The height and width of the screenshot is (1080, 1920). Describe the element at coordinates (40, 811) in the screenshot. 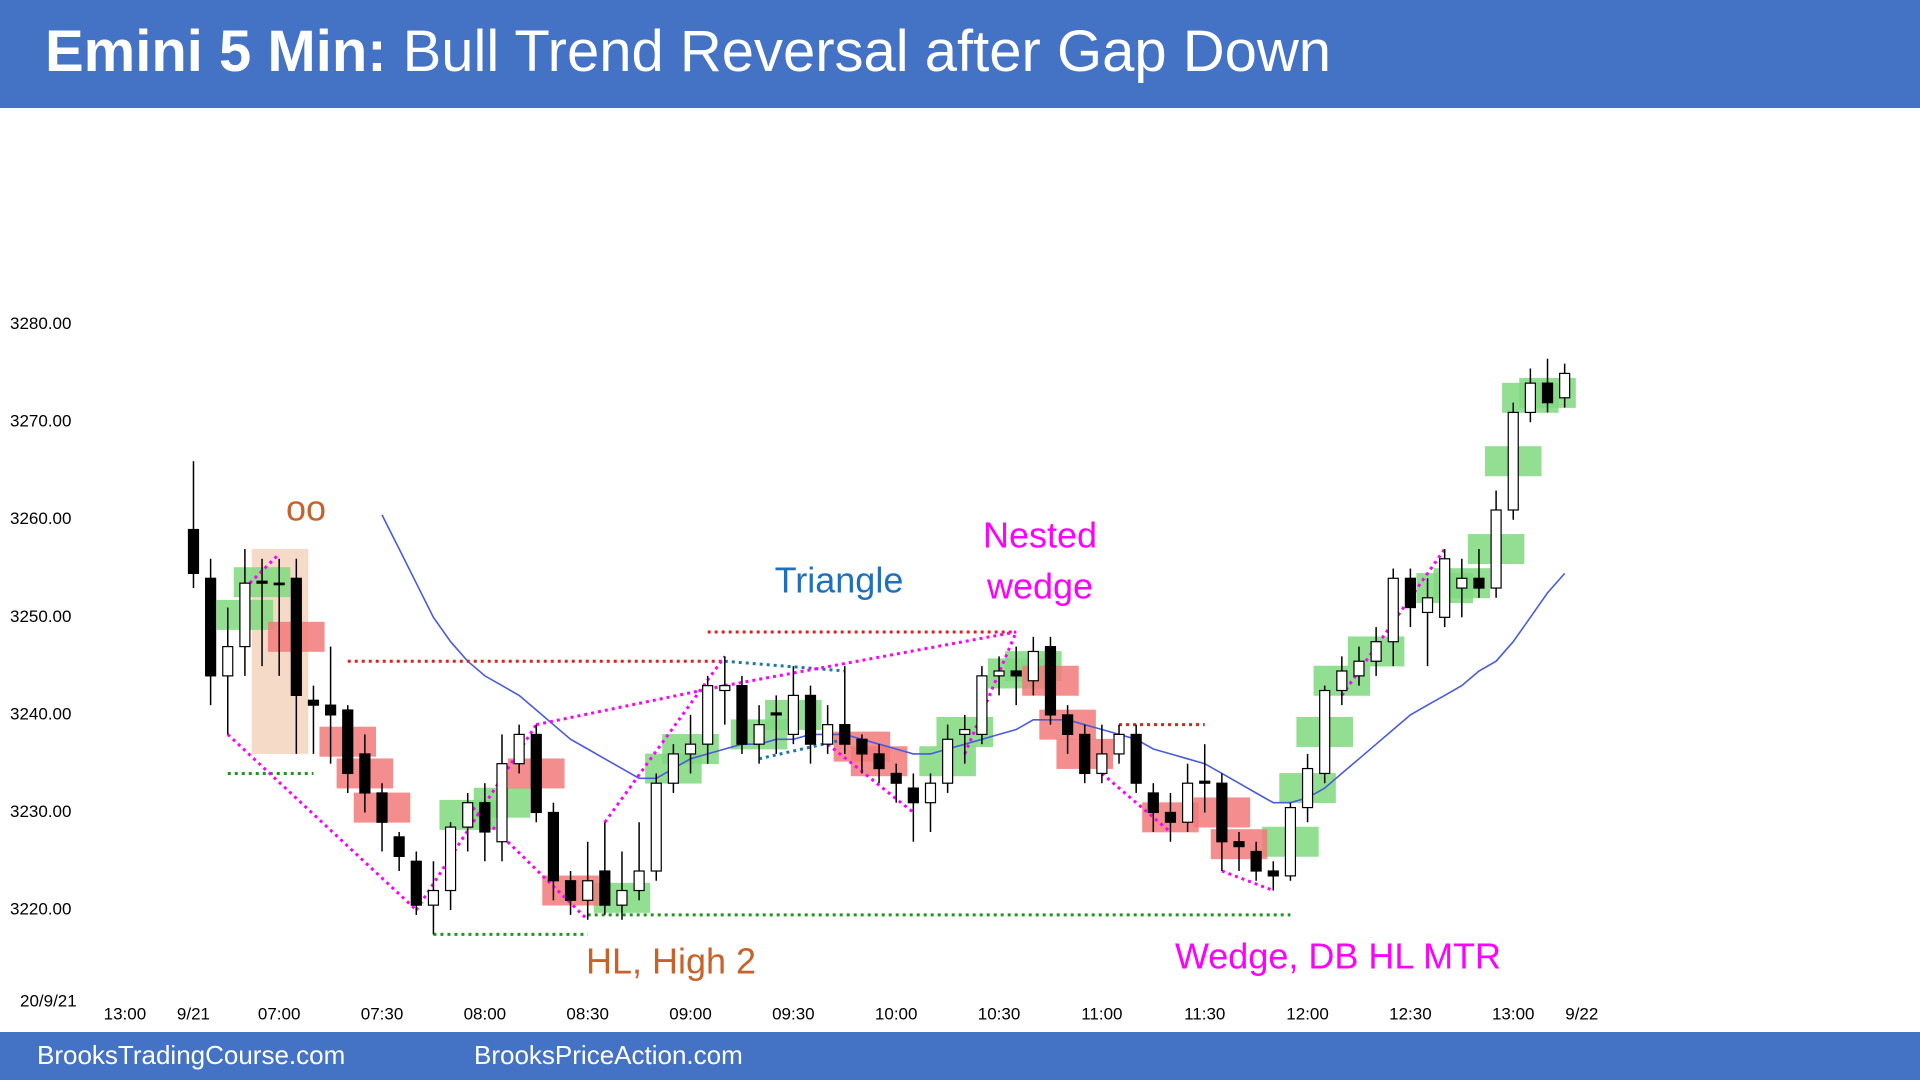

I see `y-tick-label: 3230.00` at that location.